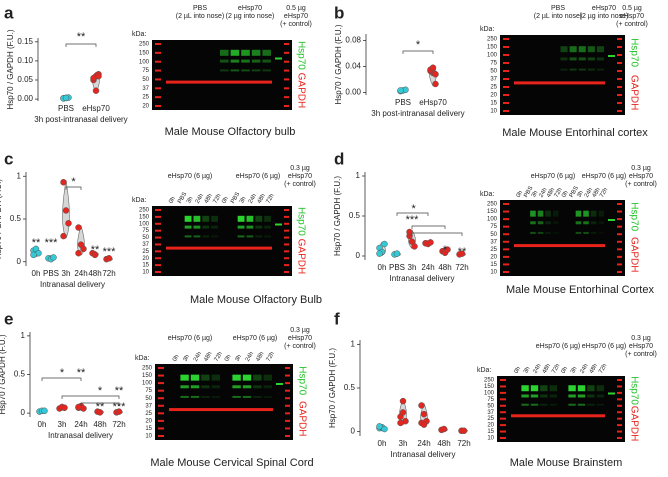 The height and width of the screenshot is (477, 668). What do you see at coordinates (36, 243) in the screenshot?
I see `significance-stars: **` at bounding box center [36, 243].